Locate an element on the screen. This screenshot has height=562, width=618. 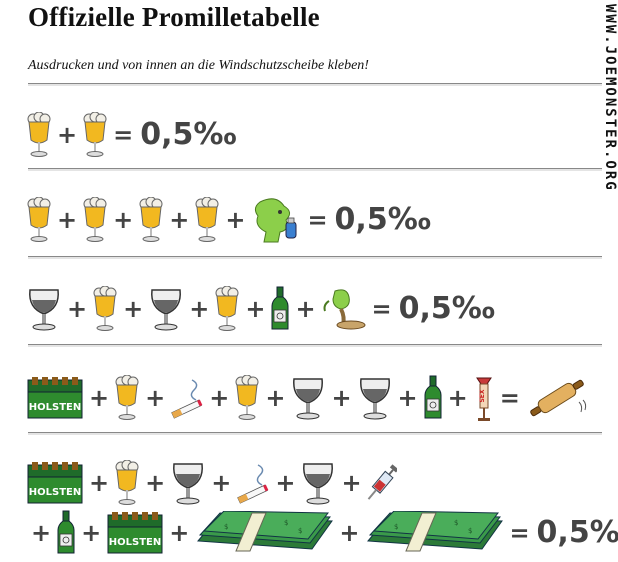
sex-sign-label: SEX is located at coordinates (482, 395).